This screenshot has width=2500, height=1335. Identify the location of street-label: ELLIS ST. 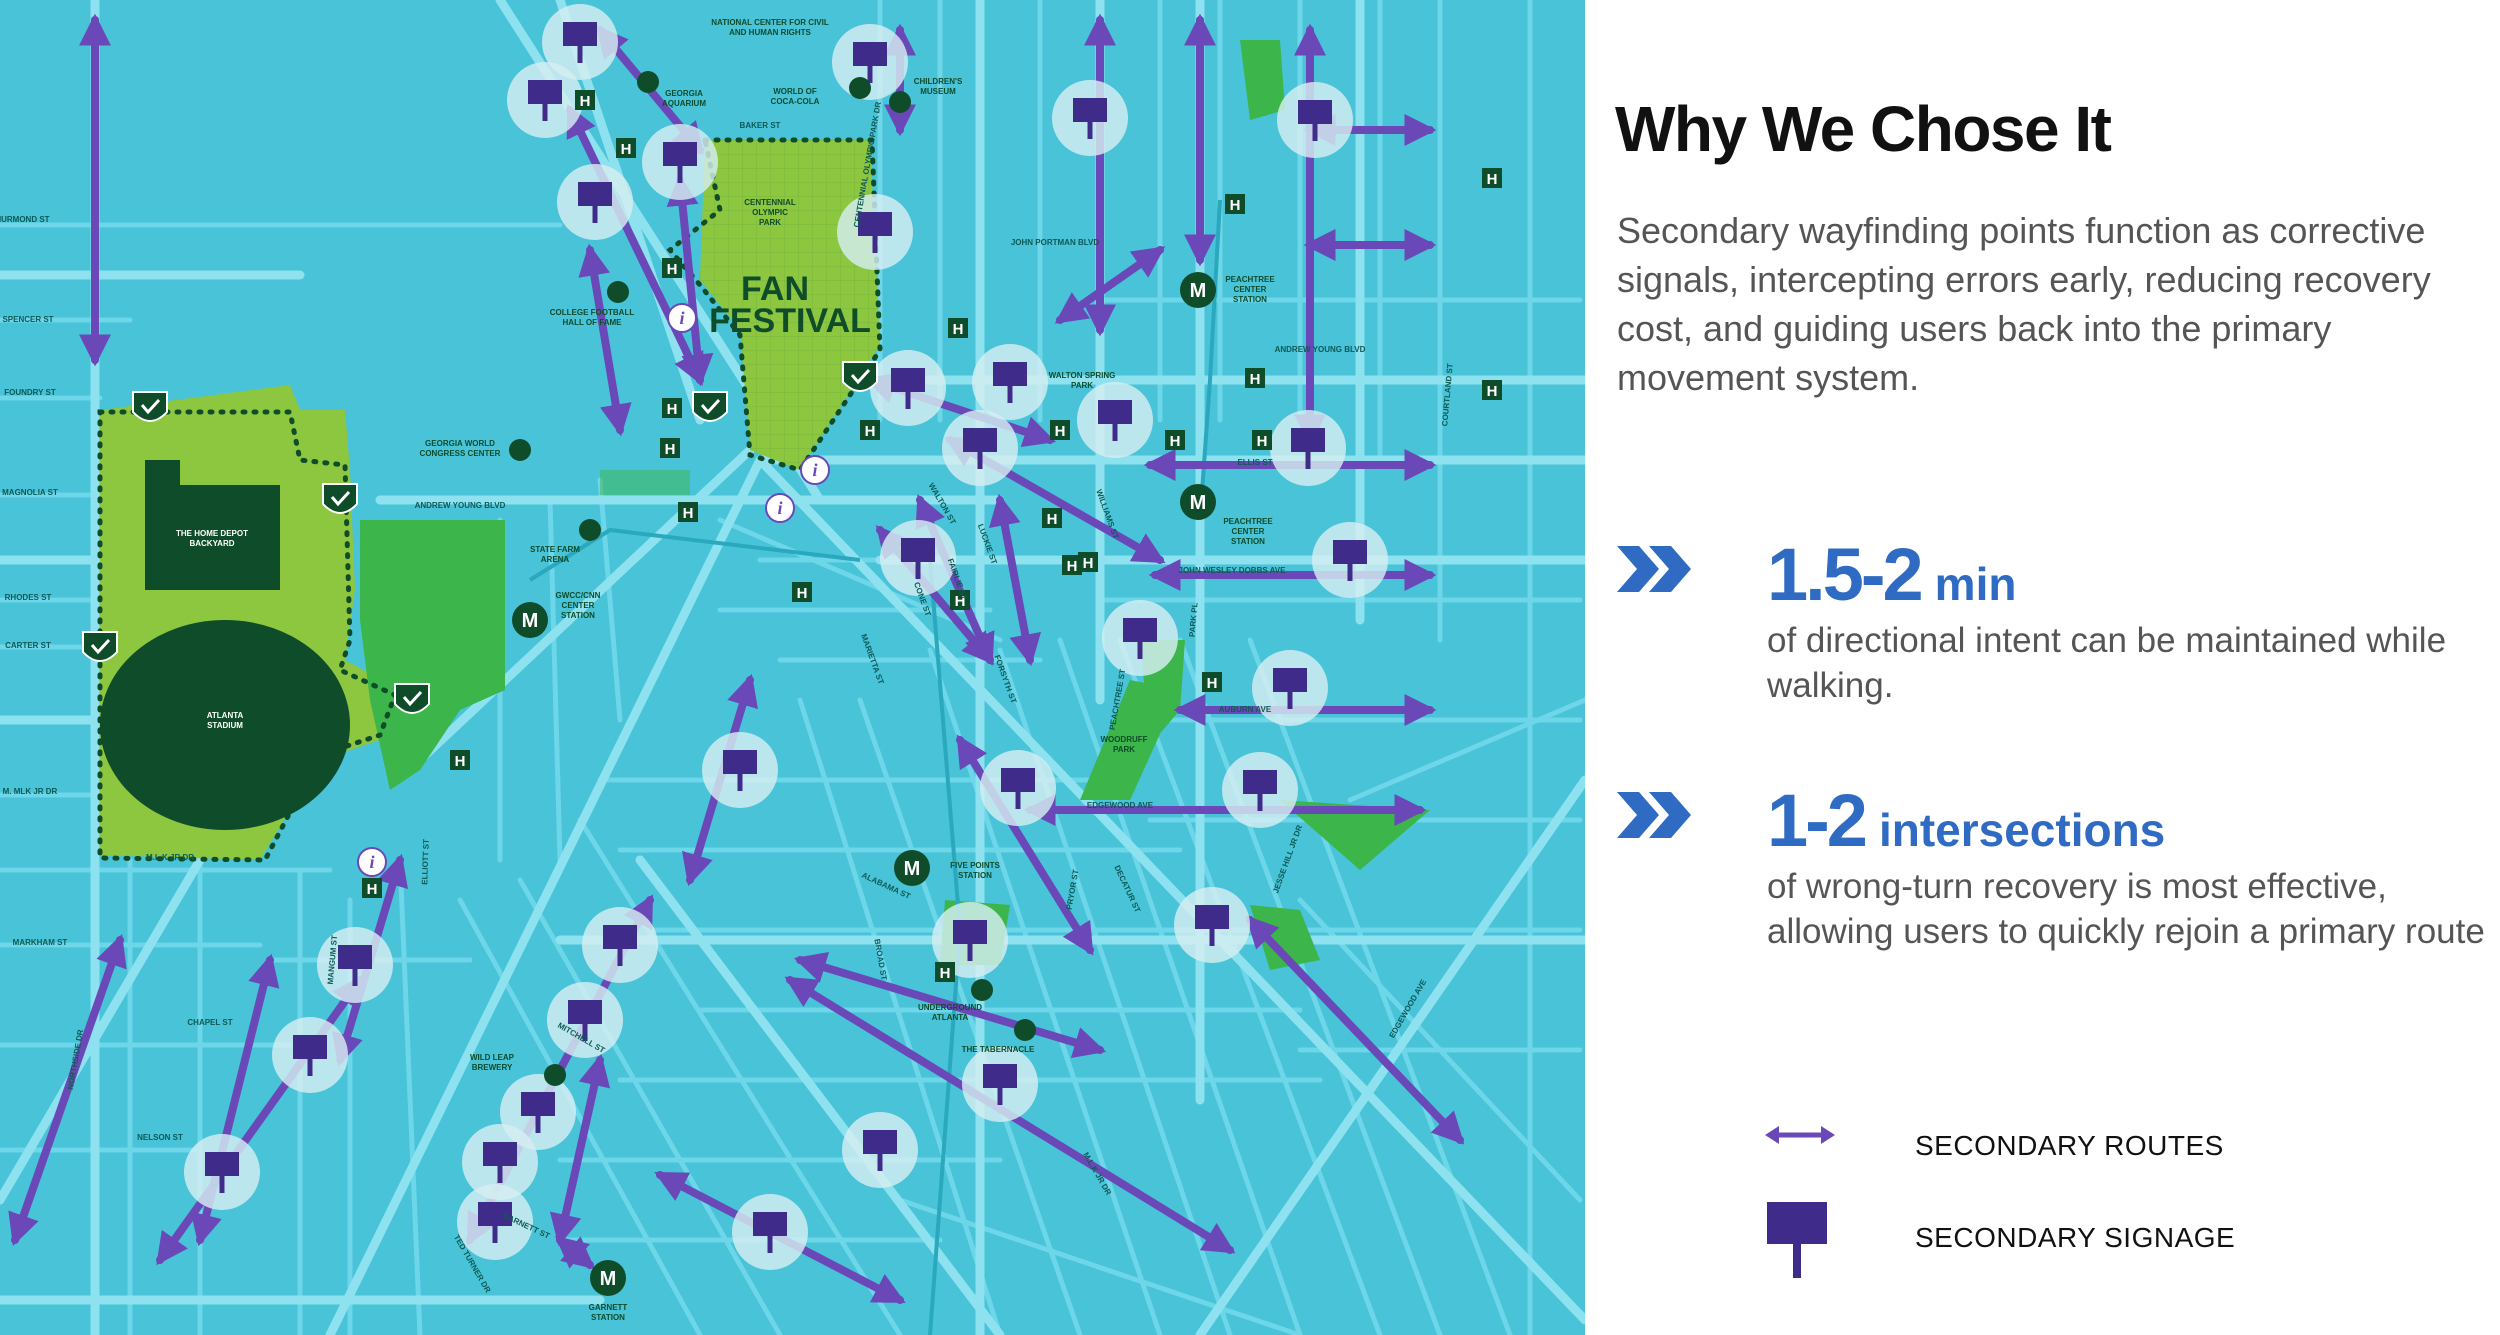
(1254, 462).